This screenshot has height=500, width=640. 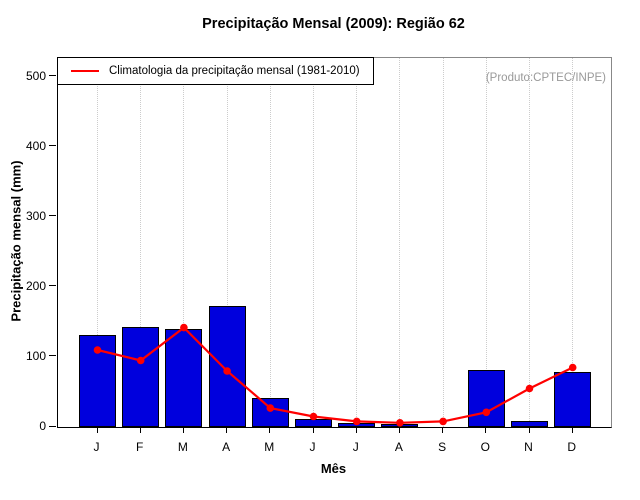 What do you see at coordinates (35, 285) in the screenshot?
I see `y-tick-label: 200` at bounding box center [35, 285].